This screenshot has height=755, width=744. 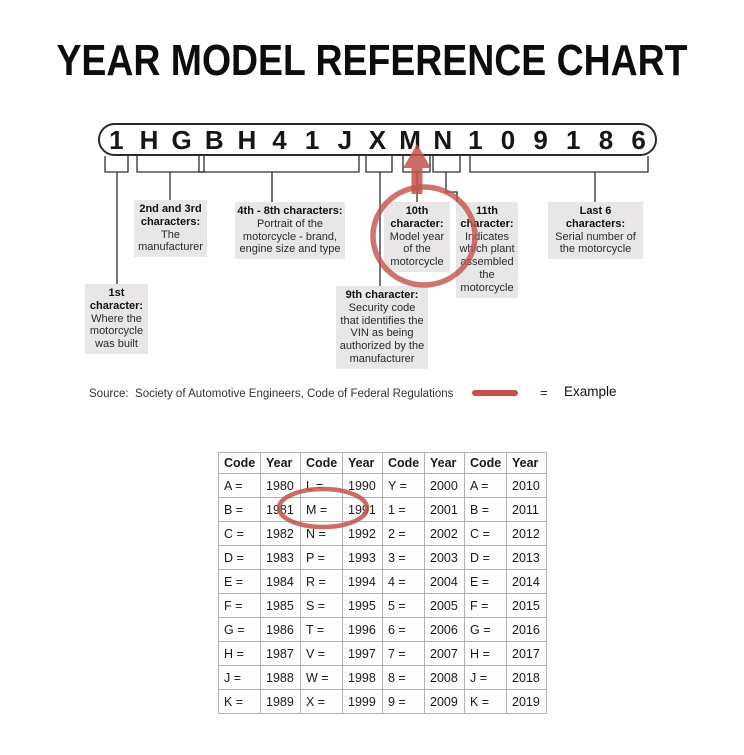 What do you see at coordinates (403, 533) in the screenshot?
I see `code-cell: 2 =` at bounding box center [403, 533].